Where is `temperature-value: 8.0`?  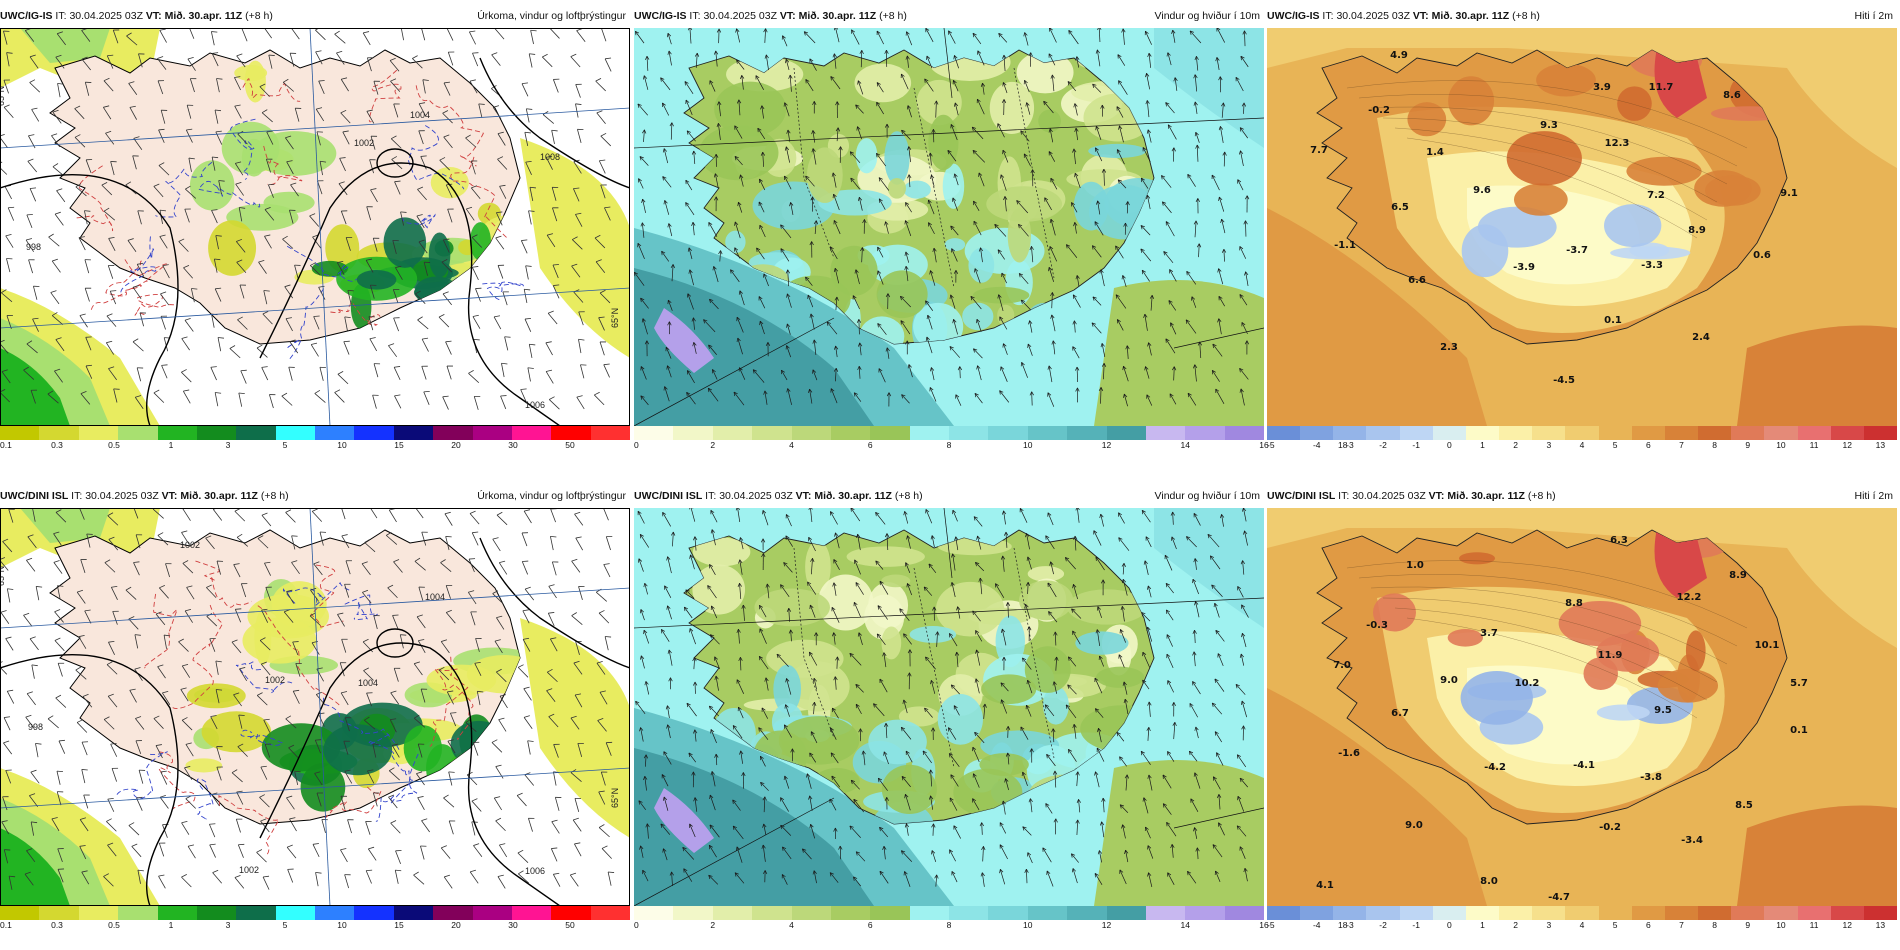 temperature-value: 8.0 is located at coordinates (1489, 881).